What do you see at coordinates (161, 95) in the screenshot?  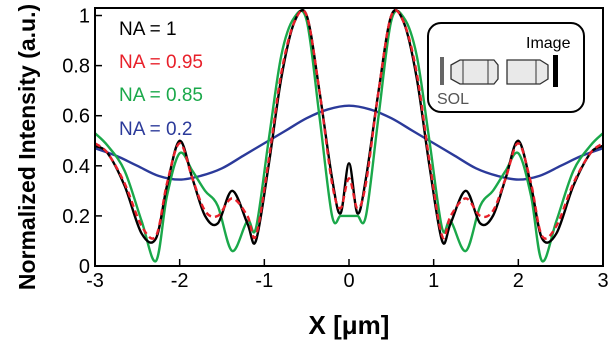 I see `legend-entry-2: NA = 0.85` at bounding box center [161, 95].